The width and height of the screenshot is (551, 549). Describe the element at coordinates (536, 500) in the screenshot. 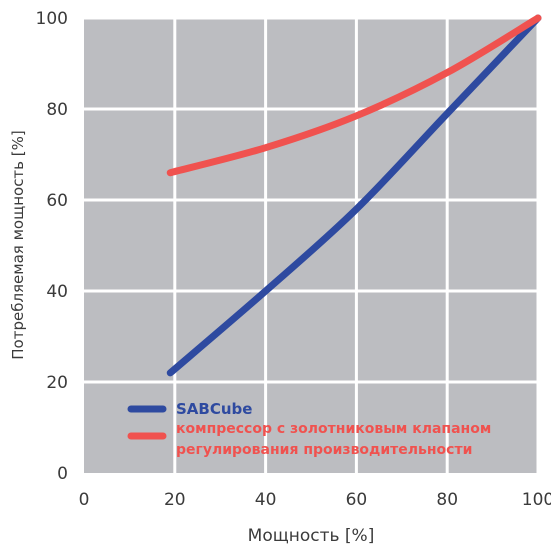

I see `x-tick-label: 100` at that location.